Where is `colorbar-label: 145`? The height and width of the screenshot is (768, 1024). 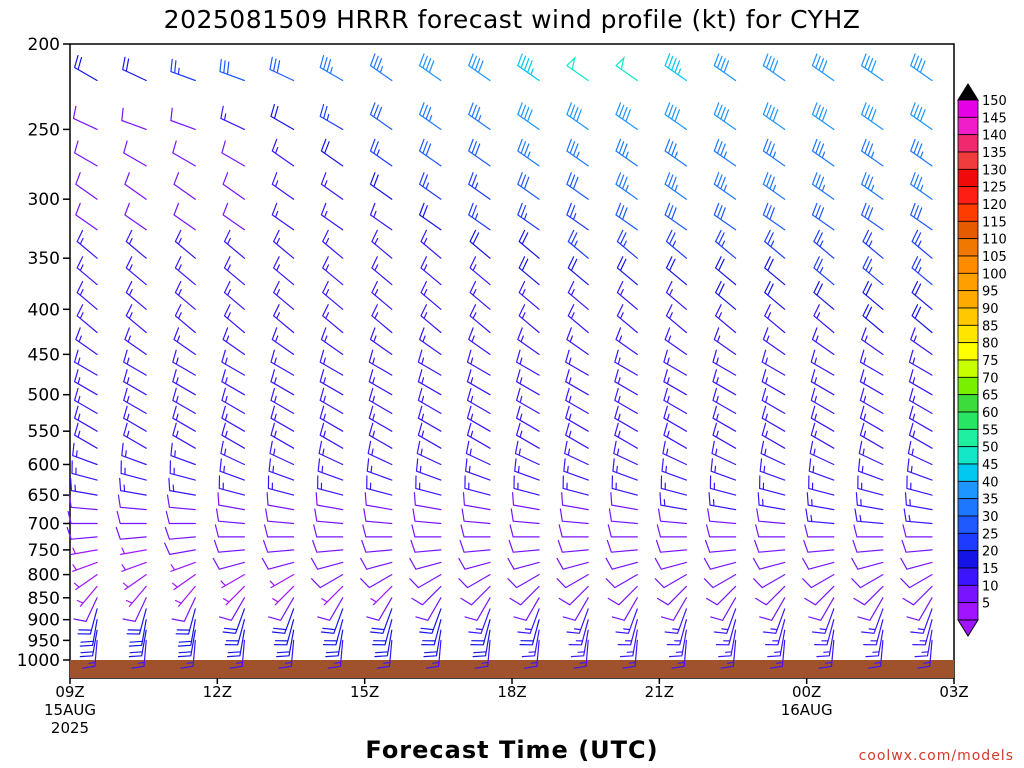 colorbar-label: 145 is located at coordinates (994, 118).